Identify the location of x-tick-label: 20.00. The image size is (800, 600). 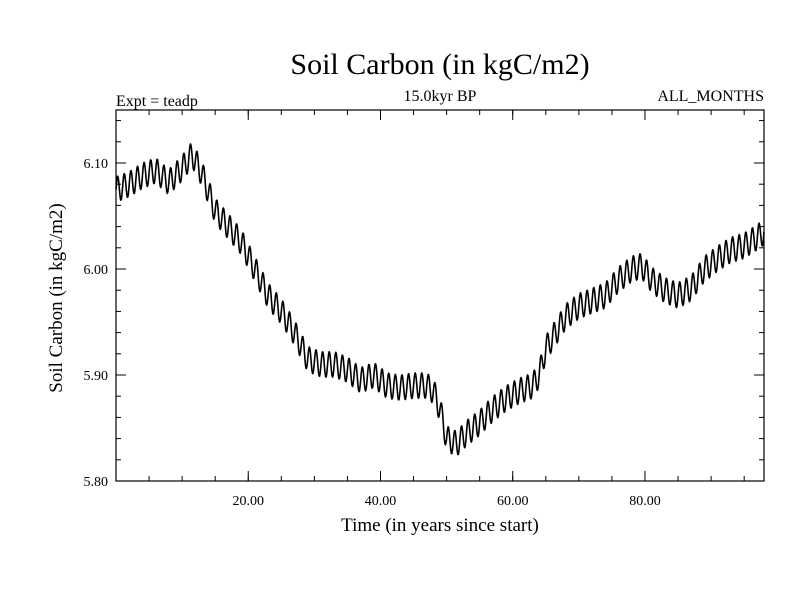
(248, 501).